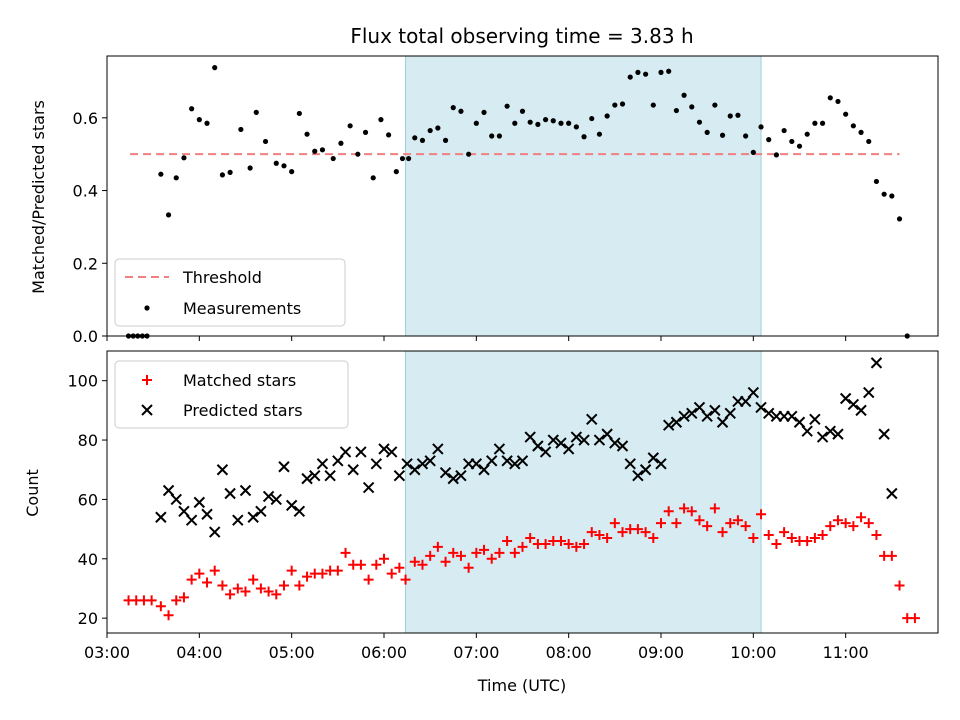 This screenshot has height=720, width=960. I want to click on bottom-ylabel: Count, so click(32, 493).